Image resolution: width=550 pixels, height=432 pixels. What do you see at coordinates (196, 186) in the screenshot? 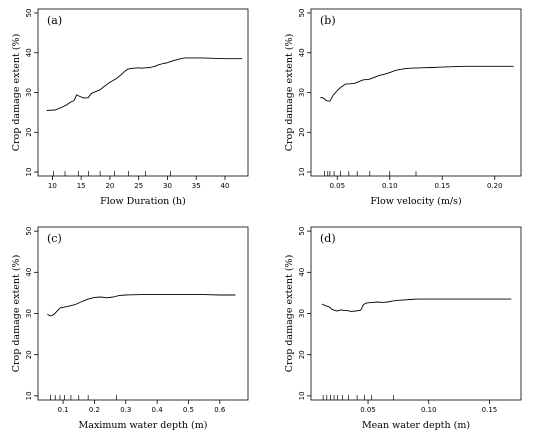
I see `panel-a-xtick-label: 35` at bounding box center [196, 186].